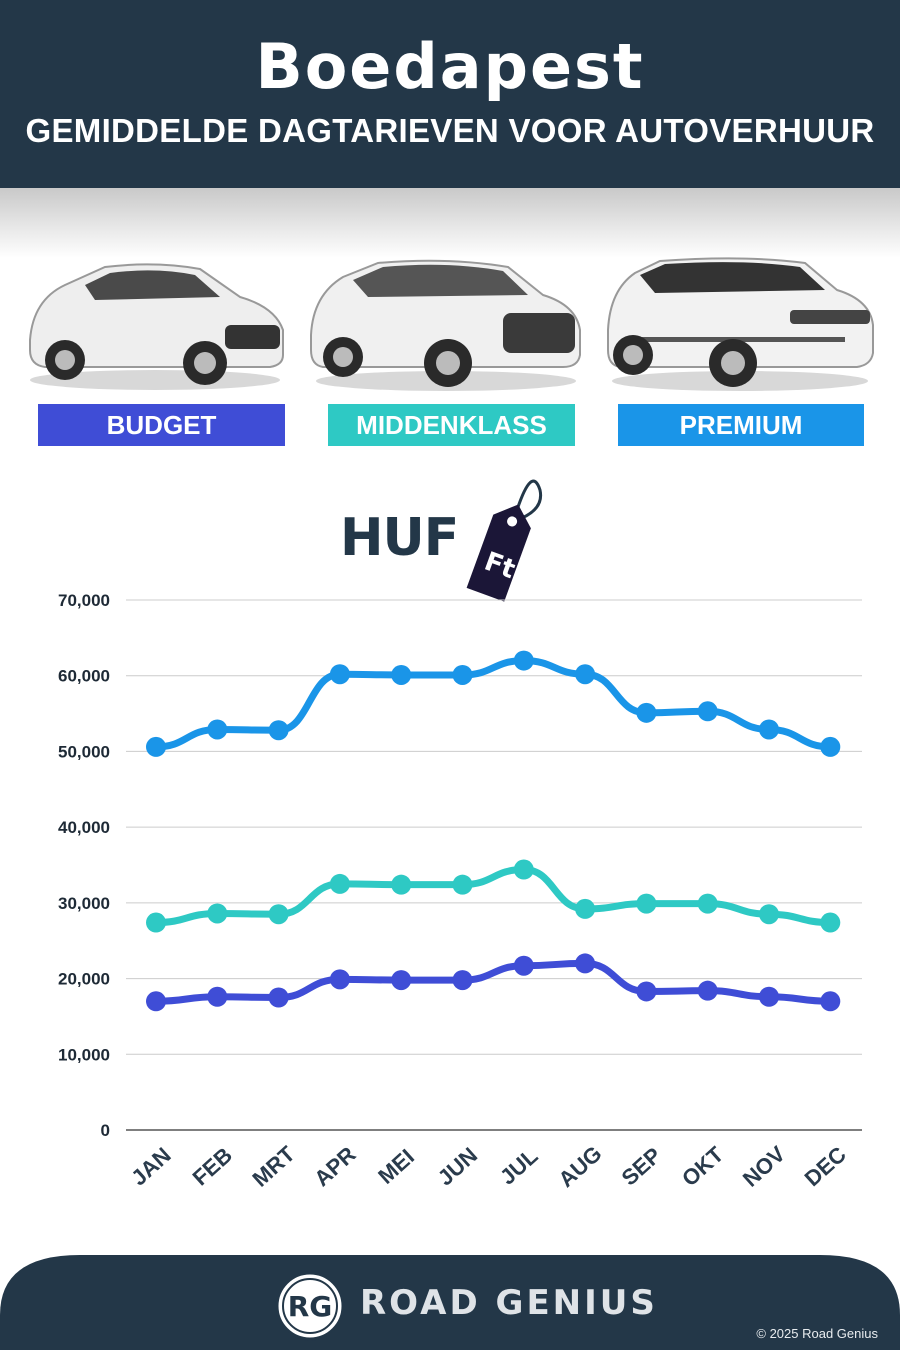  I want to click on midsize-car-icon, so click(445, 325).